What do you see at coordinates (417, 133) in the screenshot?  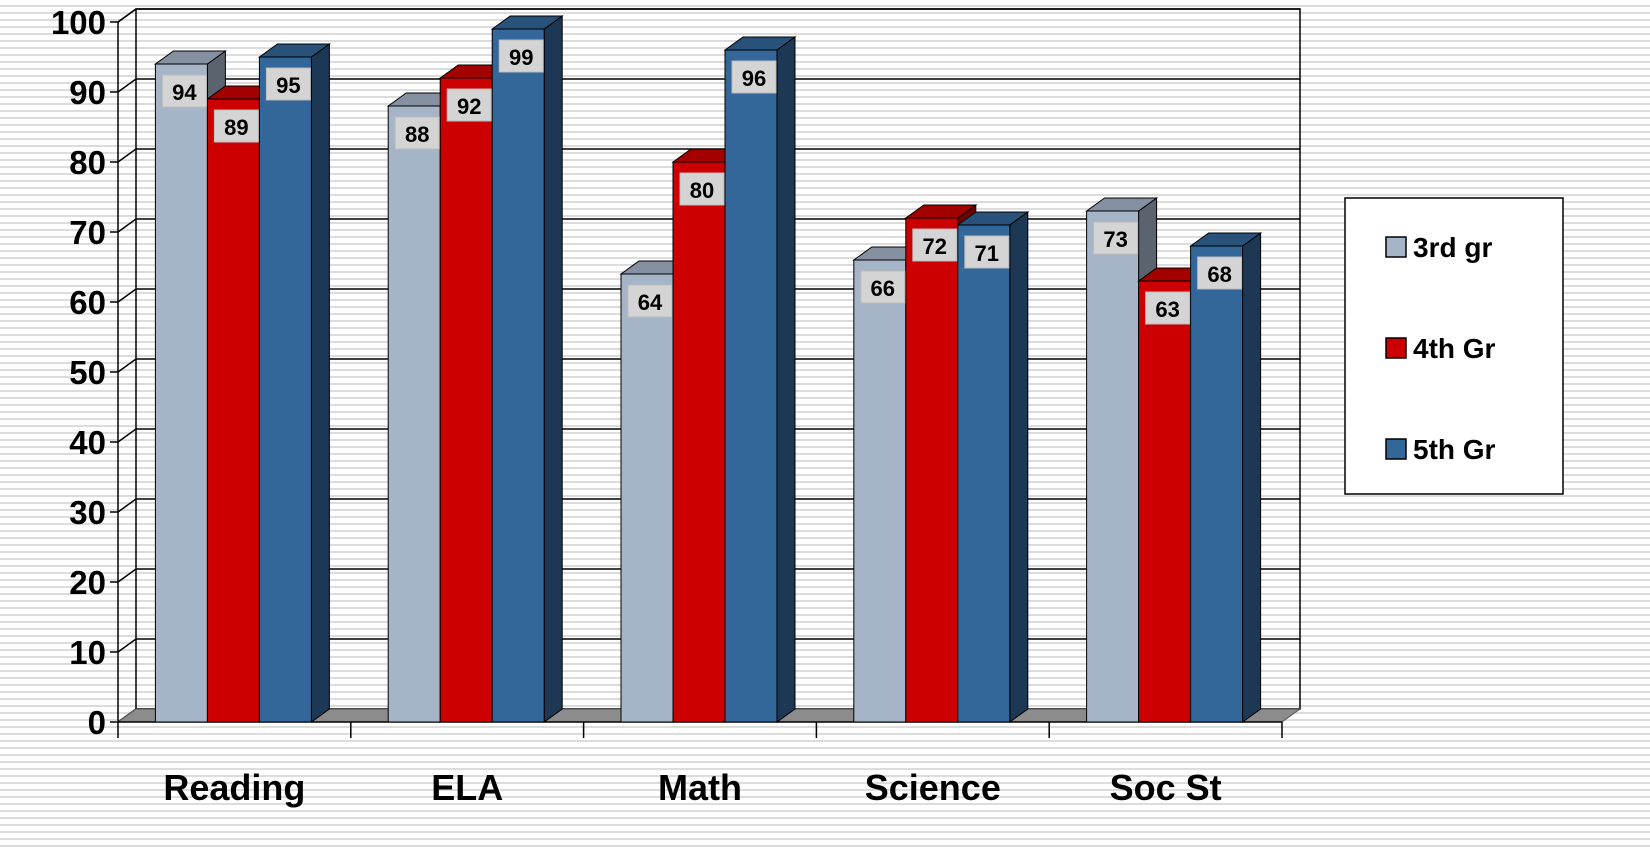 I see `data-label: 88` at bounding box center [417, 133].